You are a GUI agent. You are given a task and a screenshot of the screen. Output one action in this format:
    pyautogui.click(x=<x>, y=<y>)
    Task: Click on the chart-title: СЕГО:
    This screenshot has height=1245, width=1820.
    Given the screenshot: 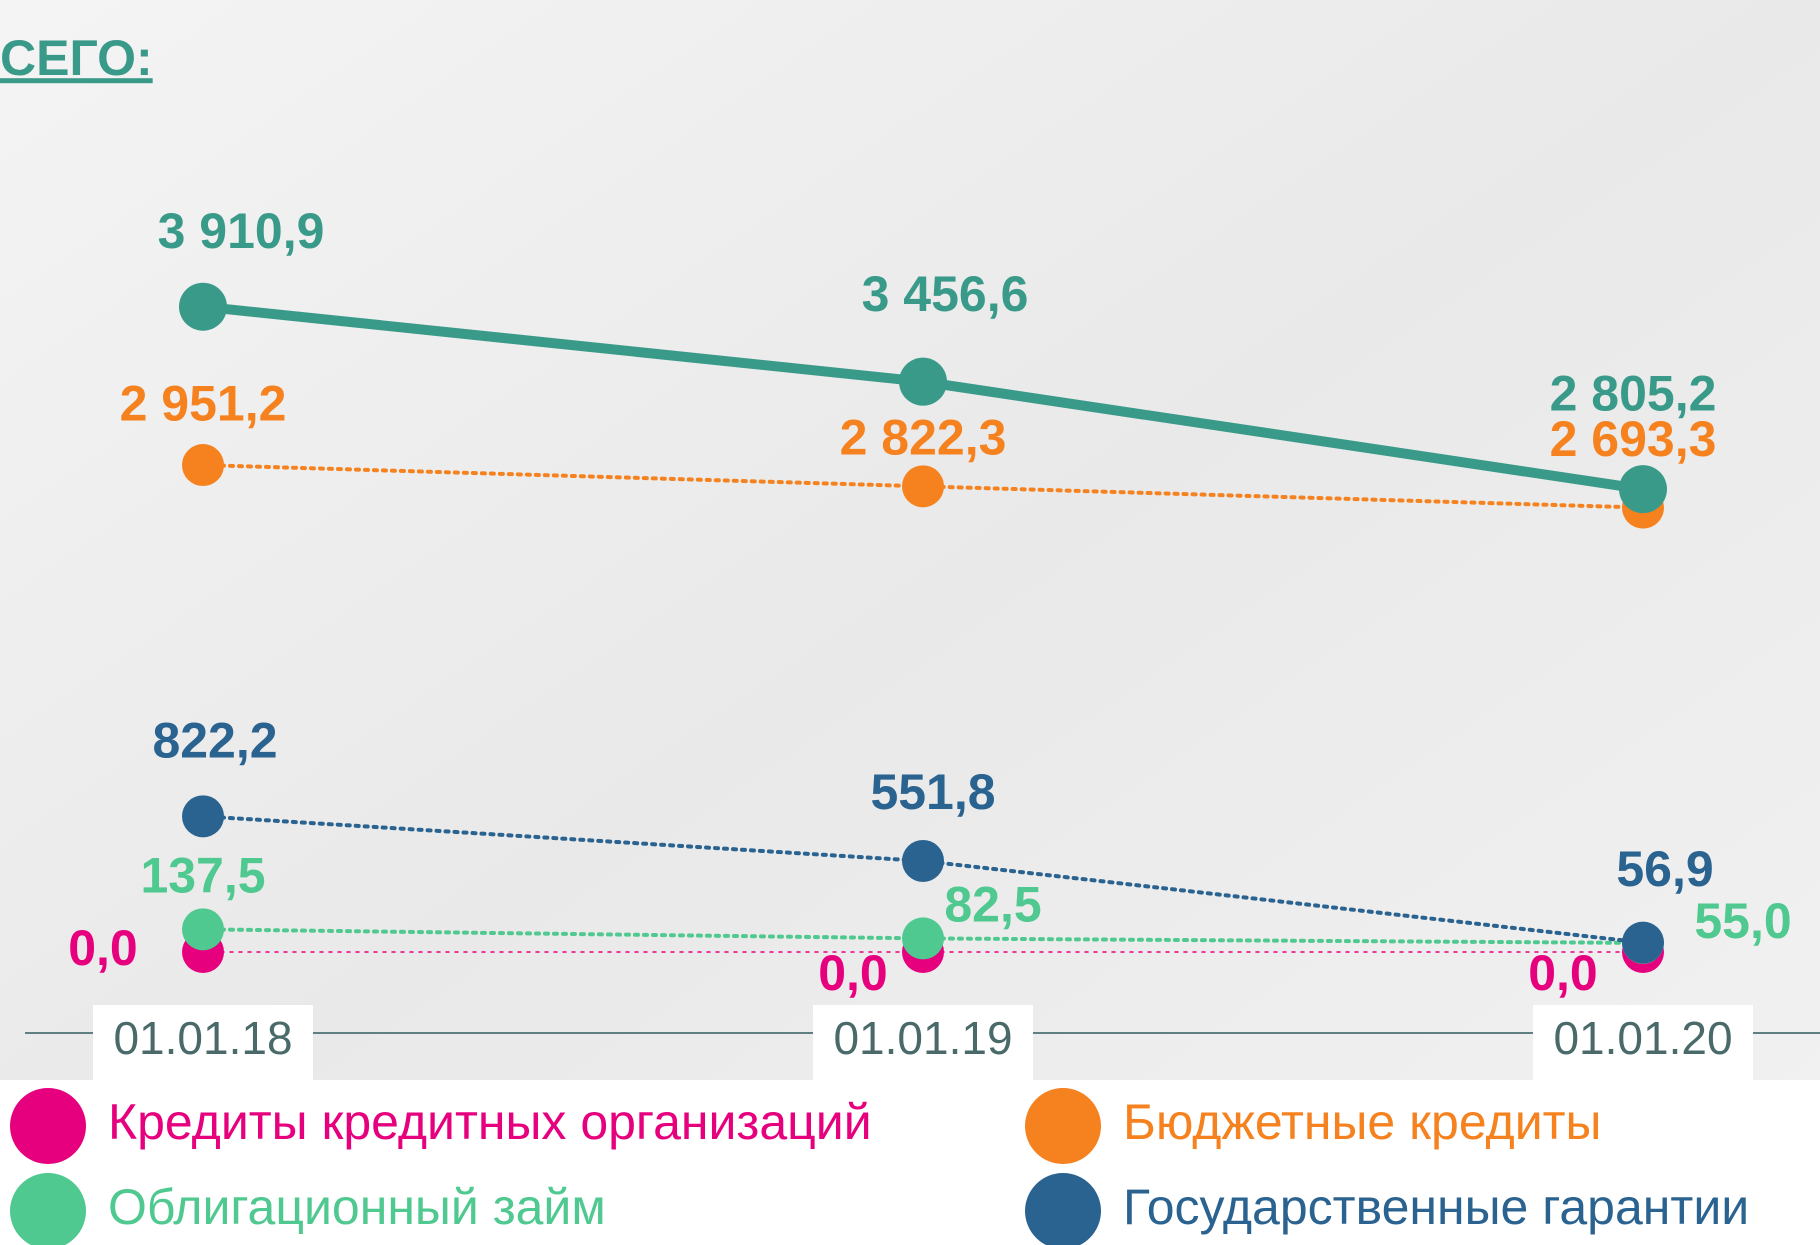 What is the action you would take?
    pyautogui.click(x=76, y=58)
    